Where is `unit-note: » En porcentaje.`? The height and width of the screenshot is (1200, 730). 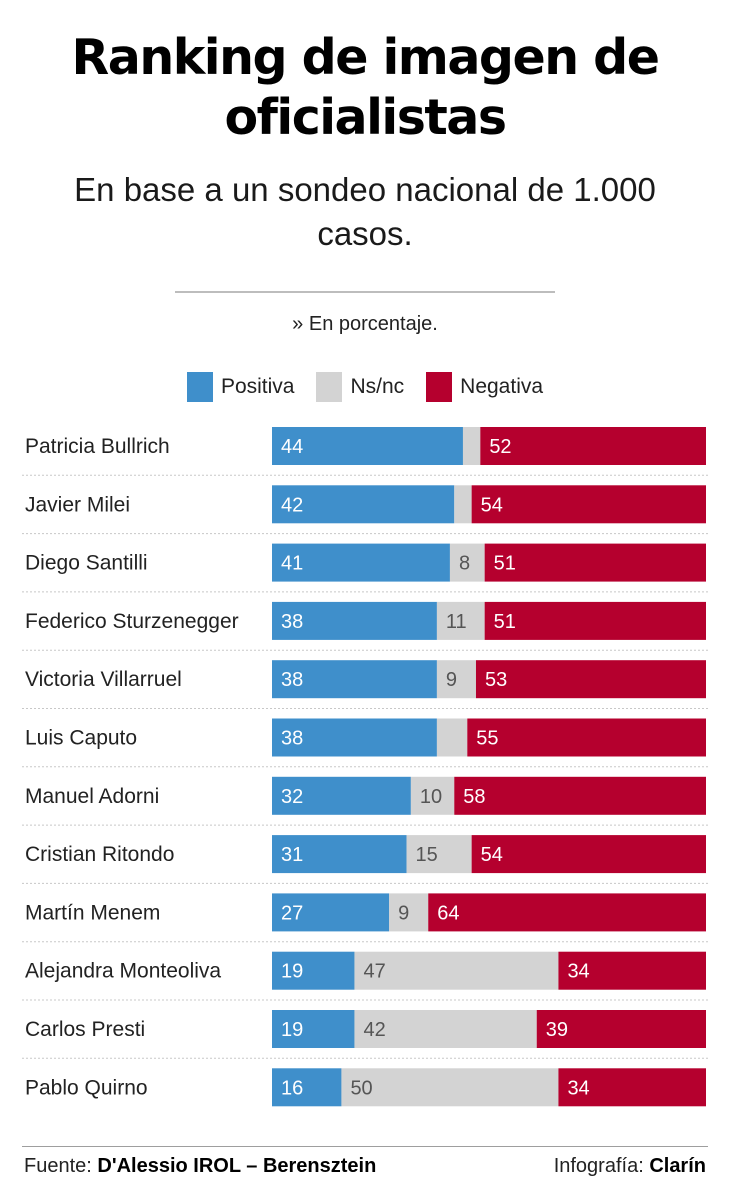
unit-note: » En porcentaje. is located at coordinates (365, 324).